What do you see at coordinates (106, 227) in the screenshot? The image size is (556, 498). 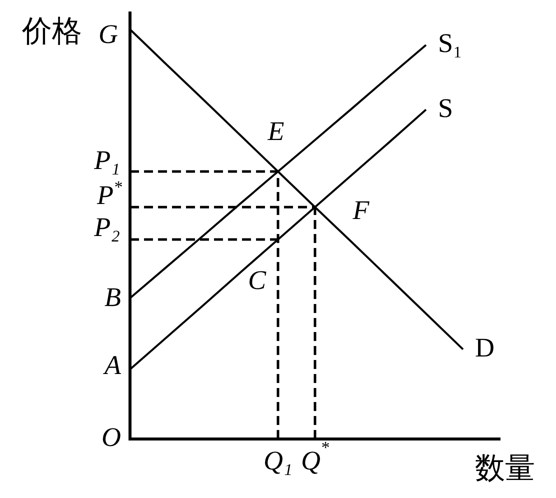 I see `text: P₂` at bounding box center [106, 227].